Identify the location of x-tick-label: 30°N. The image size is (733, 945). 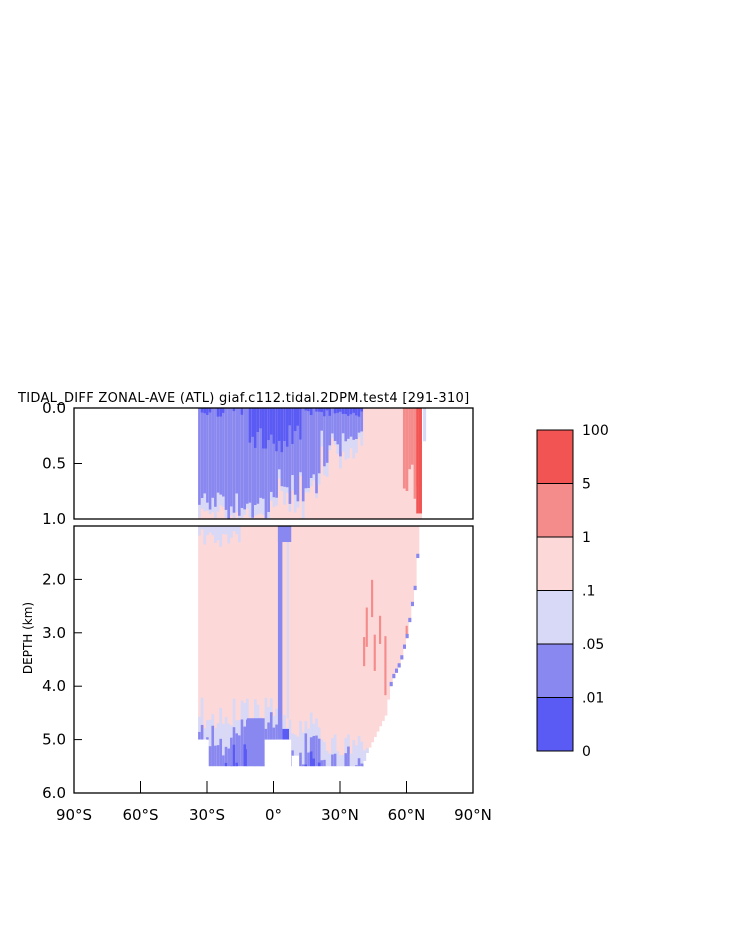
(340, 815).